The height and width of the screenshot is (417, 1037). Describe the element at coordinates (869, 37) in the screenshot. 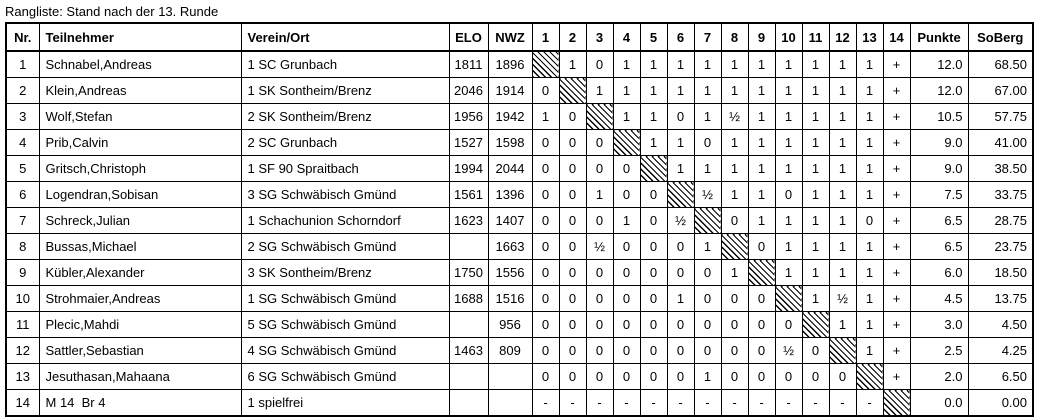

I see `column-header-13: 13` at that location.